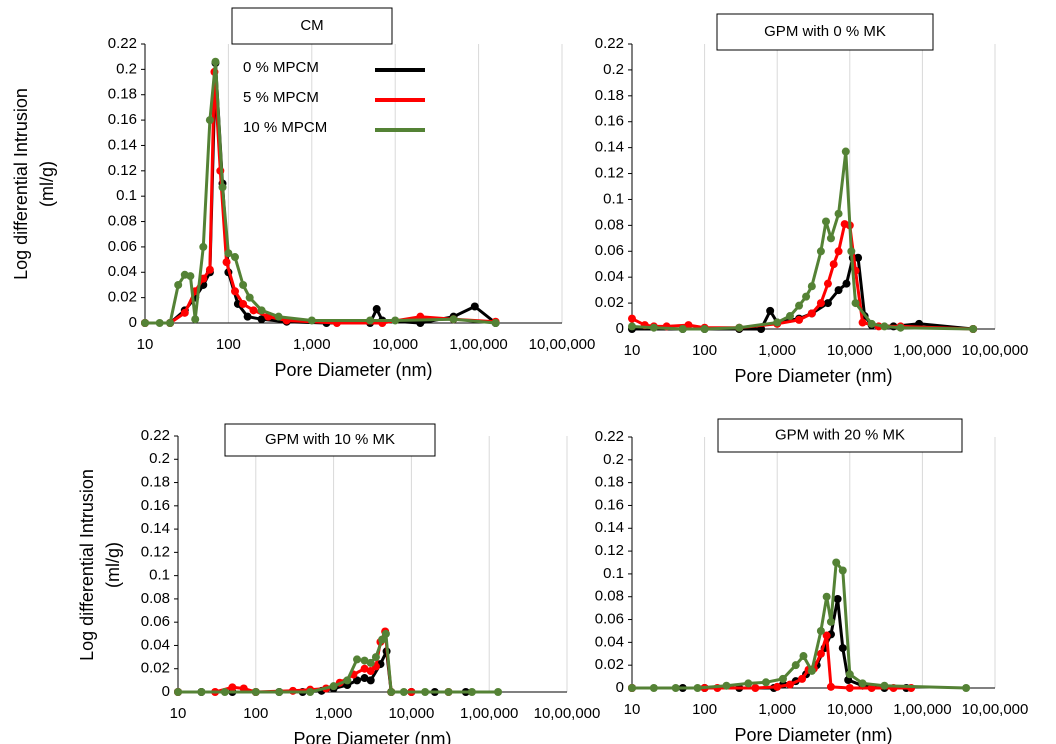 This screenshot has width=1056, height=744. I want to click on y-tick-label: 0.22, so click(122, 43).